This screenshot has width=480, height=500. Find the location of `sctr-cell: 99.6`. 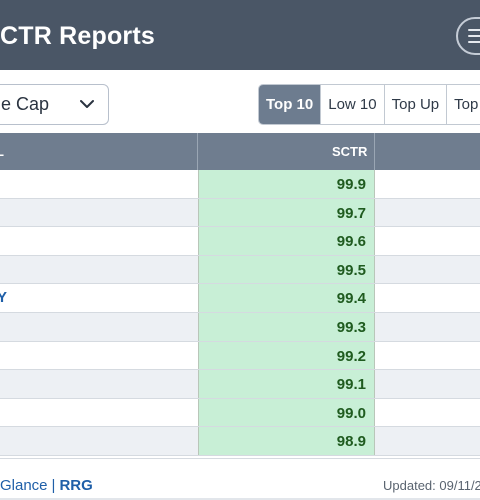

sctr-cell: 99.6 is located at coordinates (286, 241).